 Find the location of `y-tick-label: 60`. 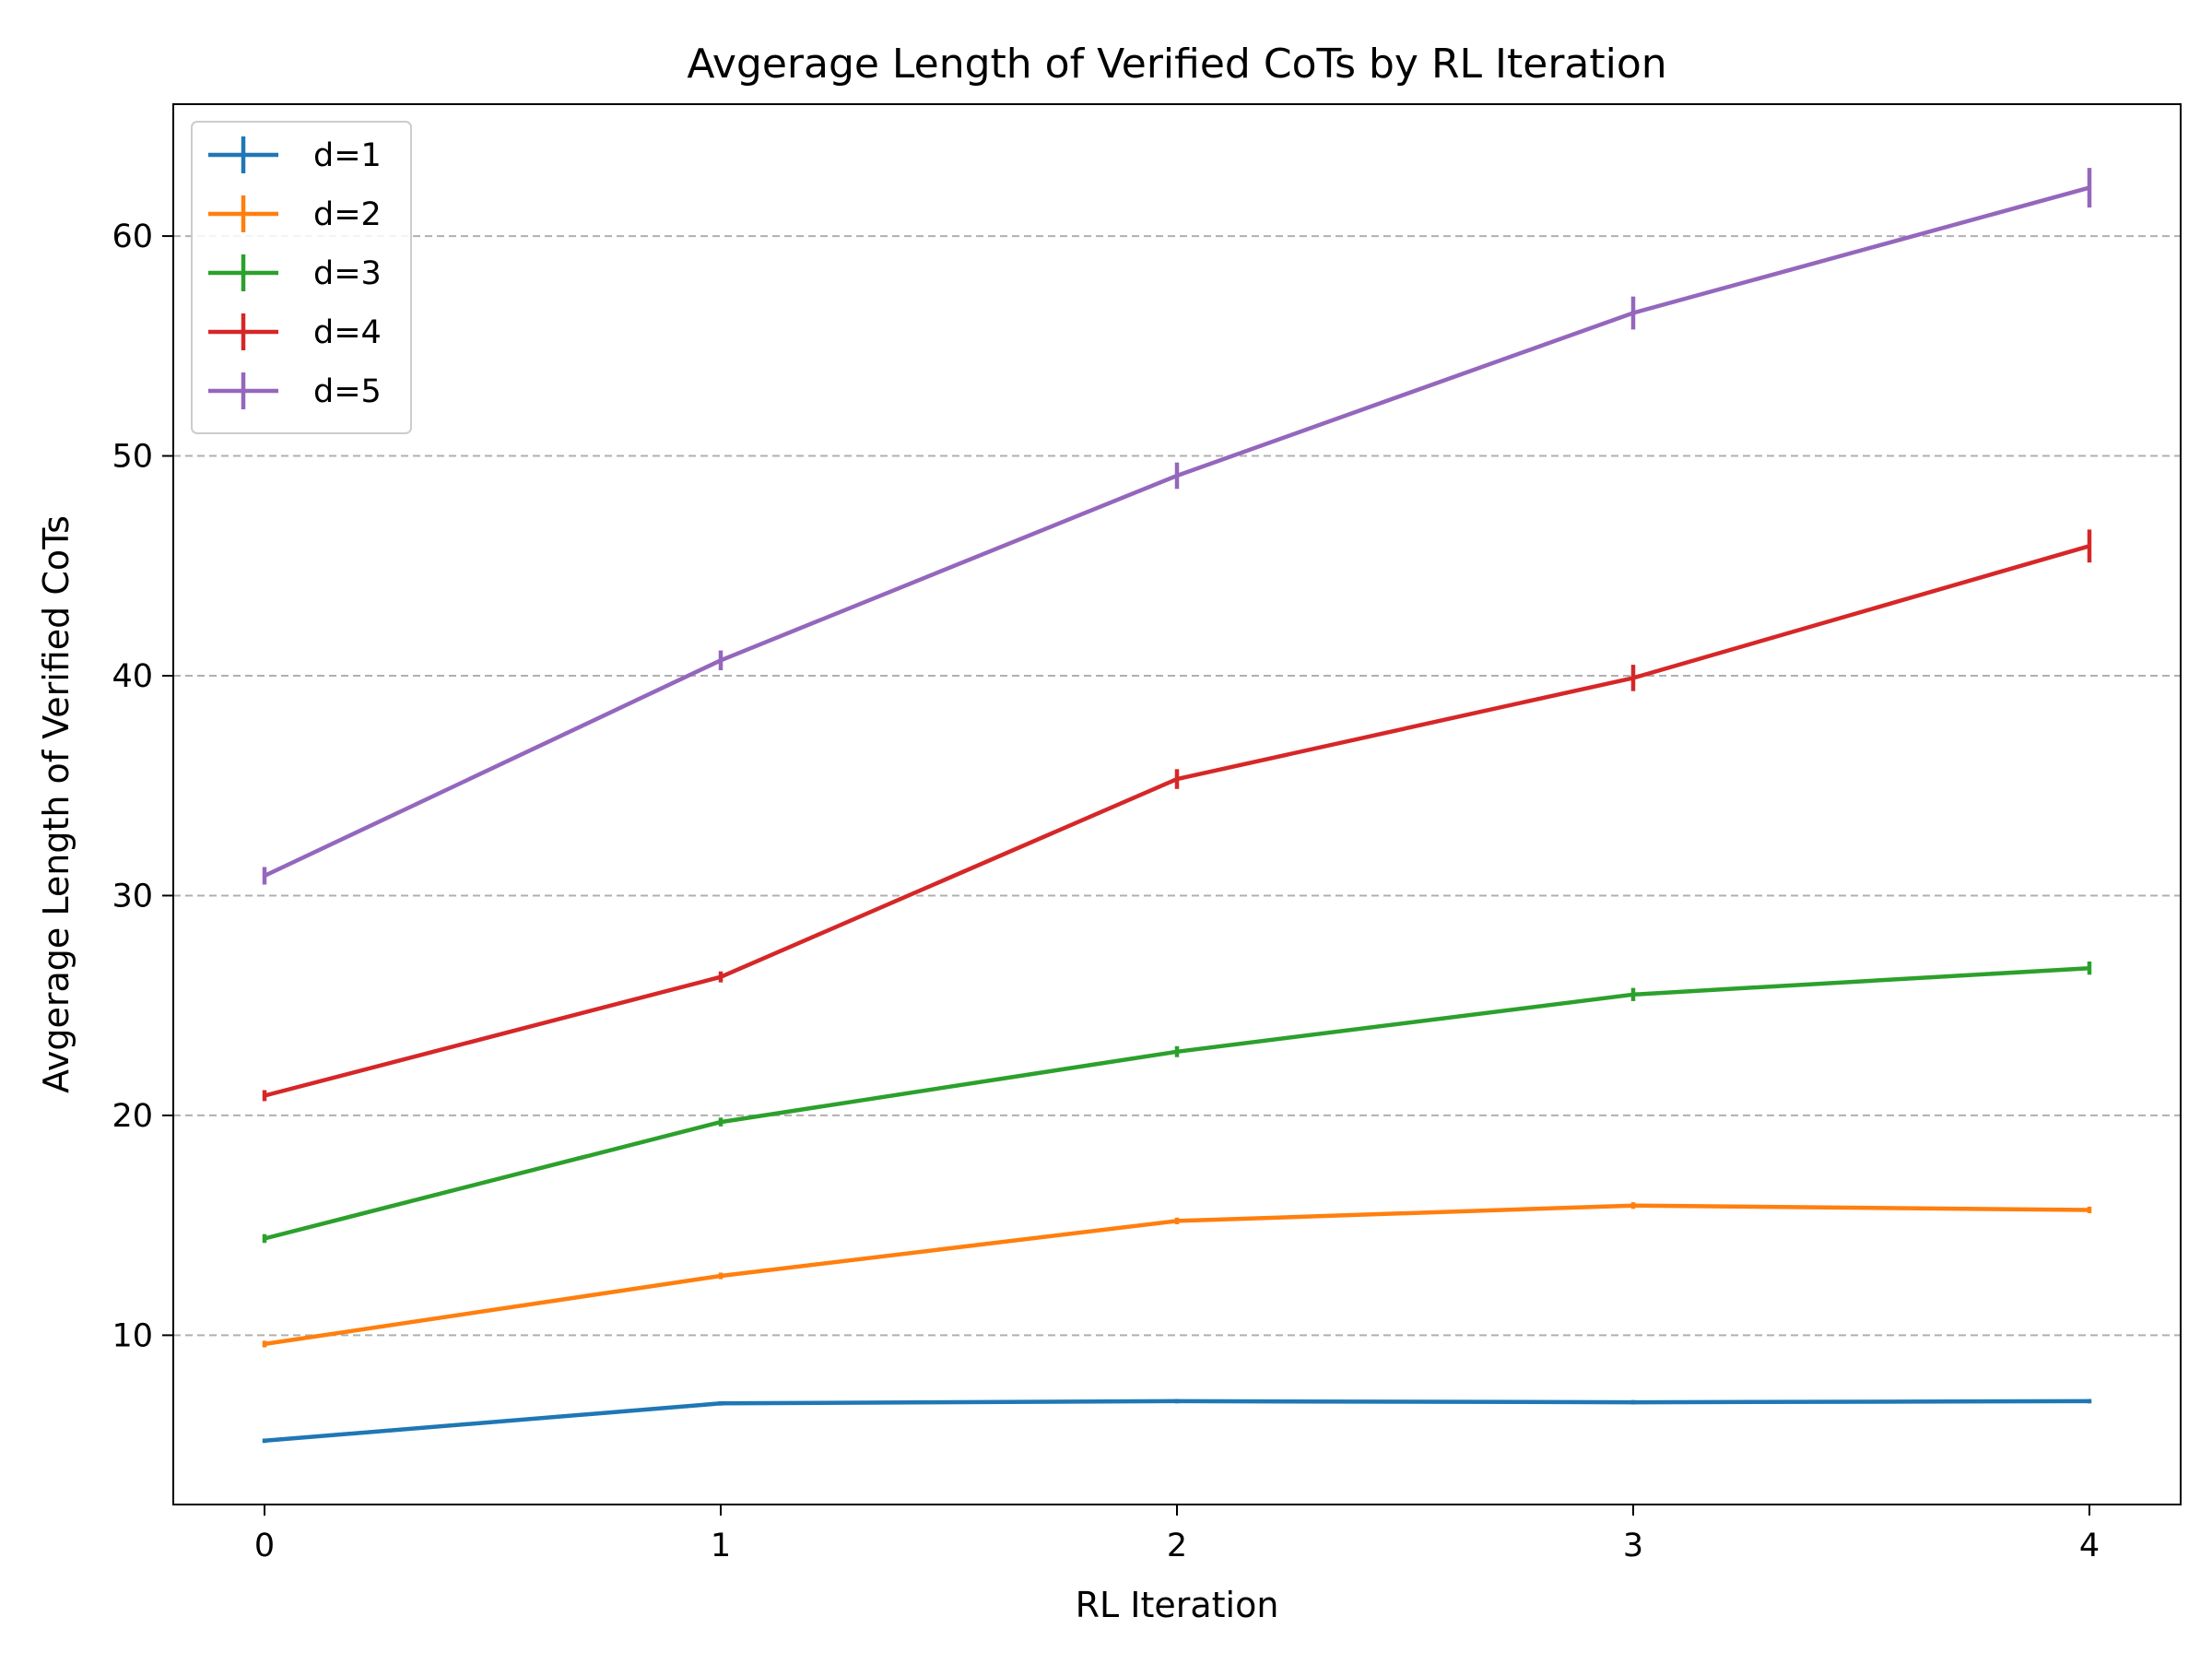

y-tick-label: 60 is located at coordinates (132, 236).